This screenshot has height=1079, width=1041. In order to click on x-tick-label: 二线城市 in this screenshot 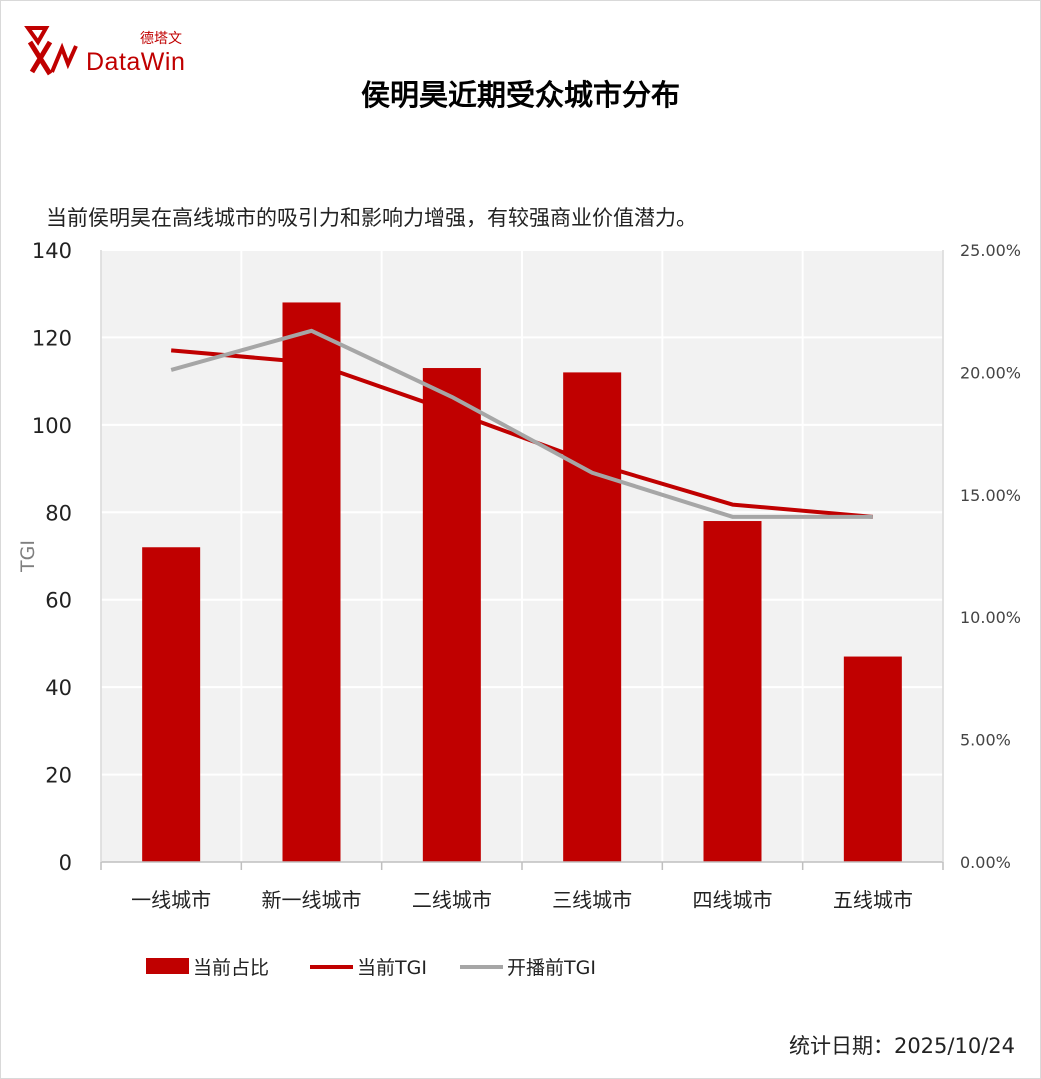, I will do `click(452, 900)`.